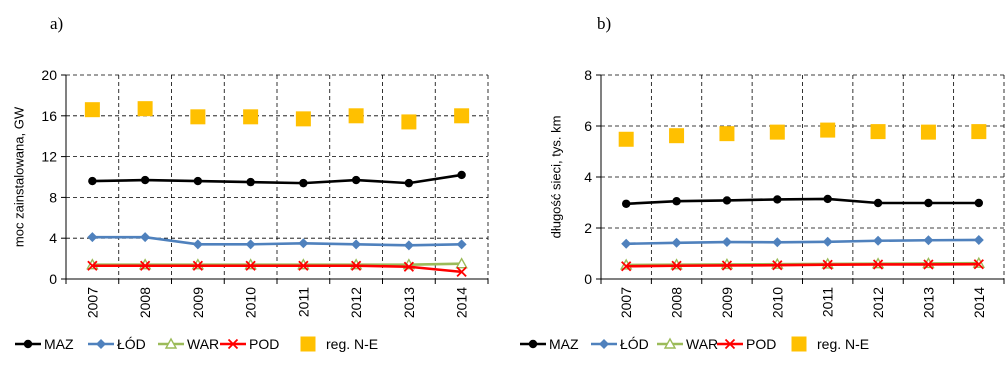  What do you see at coordinates (53, 197) in the screenshot?
I see `y-tick-label: 8` at bounding box center [53, 197].